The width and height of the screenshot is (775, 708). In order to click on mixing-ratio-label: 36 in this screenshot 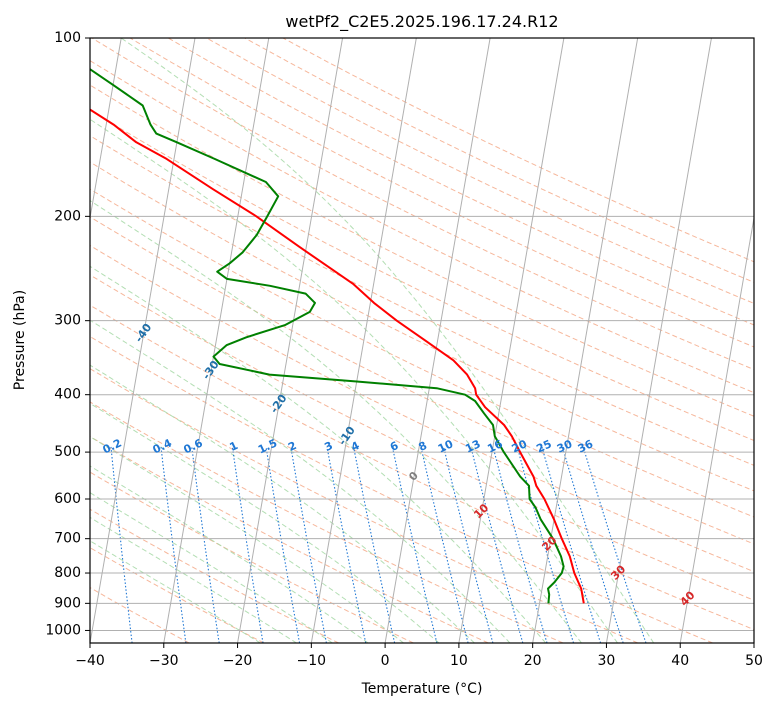, I will do `click(586, 446)`.